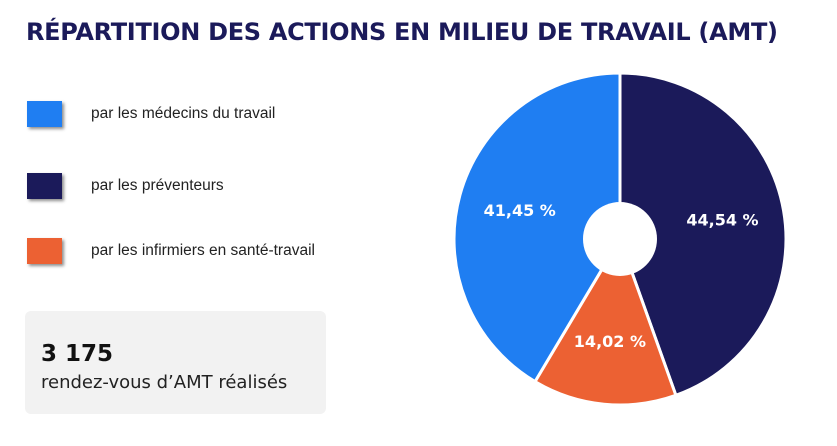  What do you see at coordinates (610, 341) in the screenshot?
I see `slice-label-infirmiers: 14,02 %` at bounding box center [610, 341].